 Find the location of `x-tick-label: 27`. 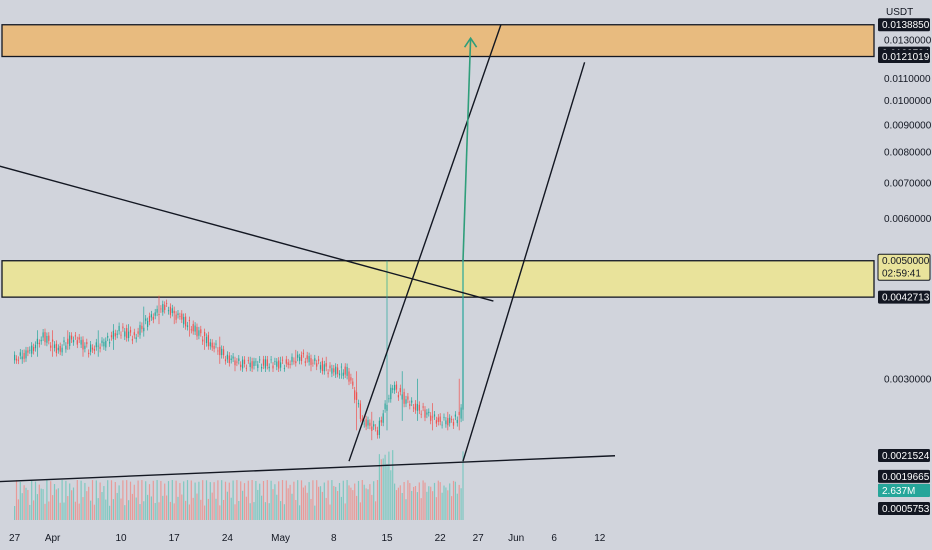

x-tick-label: 27 is located at coordinates (15, 538).